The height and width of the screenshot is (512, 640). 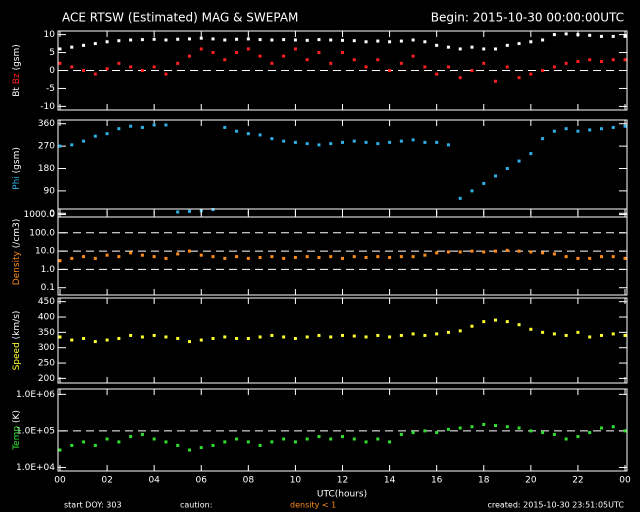 What do you see at coordinates (17, 78) in the screenshot?
I see `legend-entry: Bz` at bounding box center [17, 78].